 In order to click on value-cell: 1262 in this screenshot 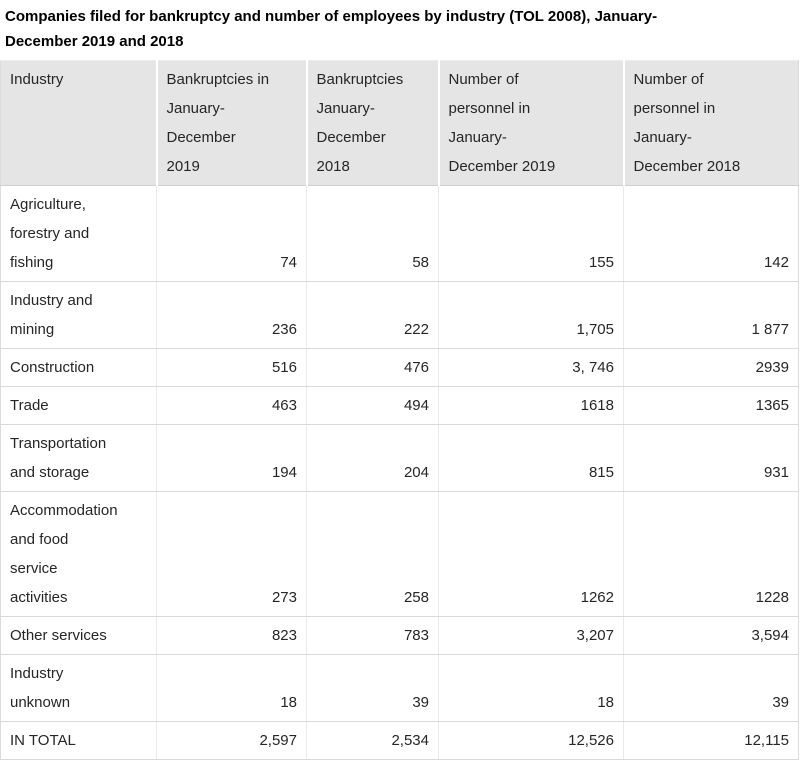, I will do `click(531, 554)`.